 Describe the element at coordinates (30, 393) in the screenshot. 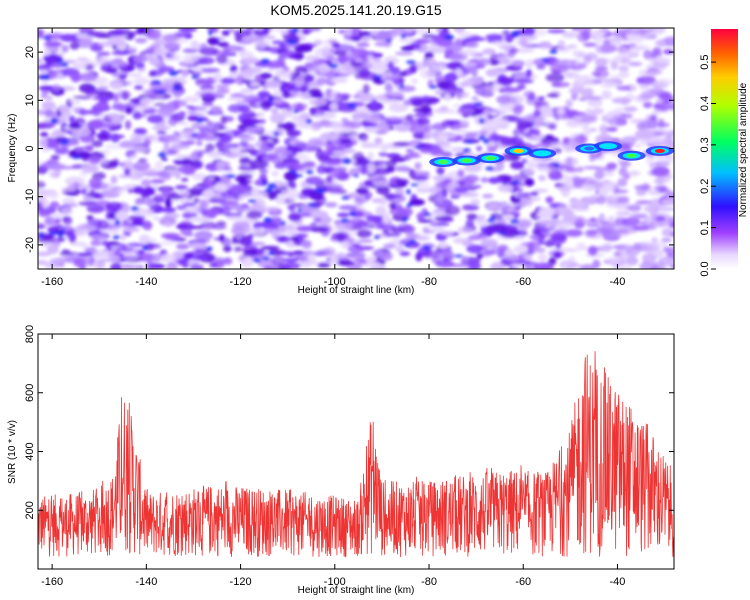

I see `y-tick-label: 600` at that location.